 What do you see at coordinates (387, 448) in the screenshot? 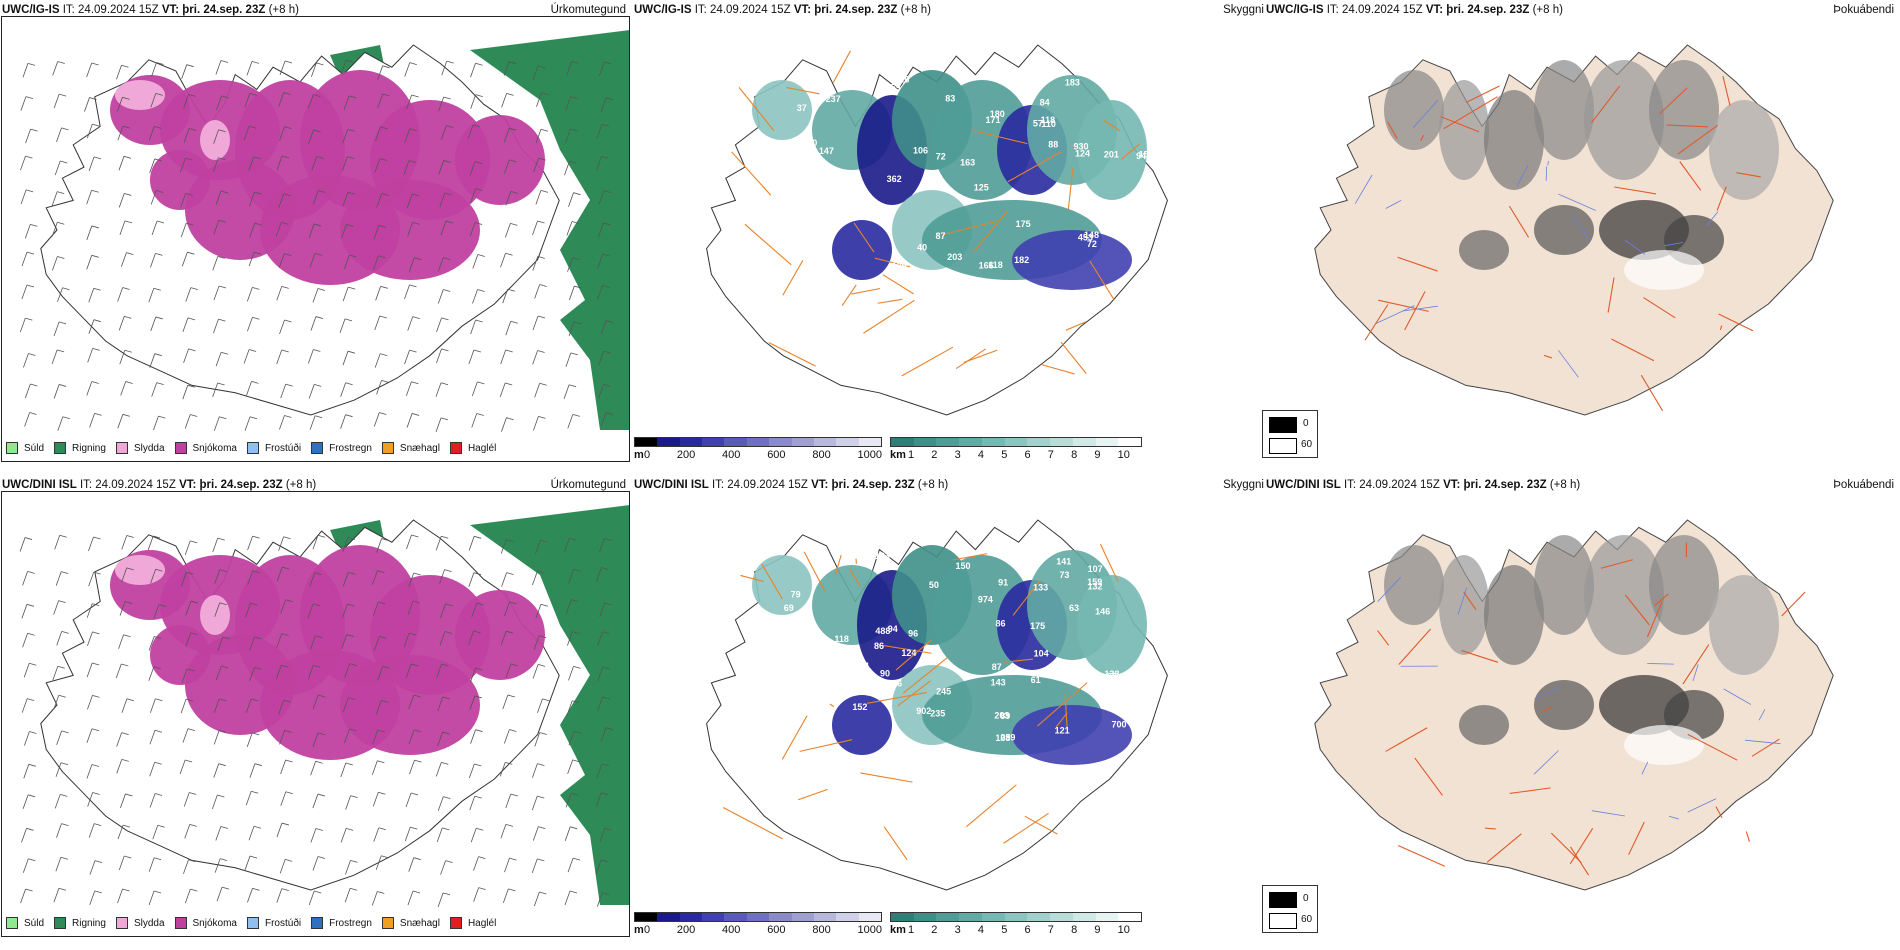
I see `legend-swatch` at bounding box center [387, 448].